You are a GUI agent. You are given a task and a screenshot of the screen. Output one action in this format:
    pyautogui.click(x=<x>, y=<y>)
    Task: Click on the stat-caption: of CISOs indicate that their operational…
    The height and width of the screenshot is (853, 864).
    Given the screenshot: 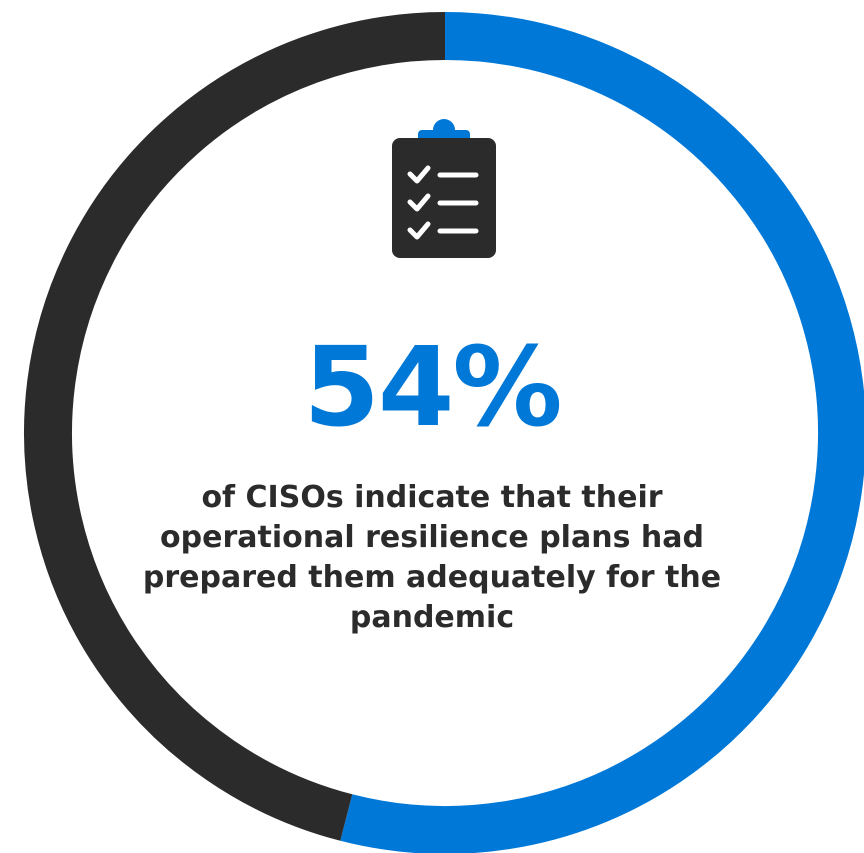 What is the action you would take?
    pyautogui.click(x=432, y=557)
    